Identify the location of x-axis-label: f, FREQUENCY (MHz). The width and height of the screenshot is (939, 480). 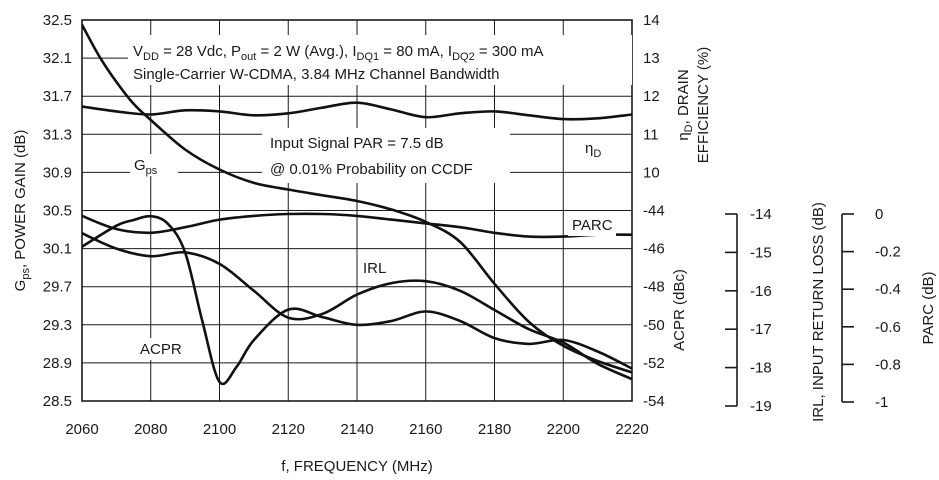
(356, 466).